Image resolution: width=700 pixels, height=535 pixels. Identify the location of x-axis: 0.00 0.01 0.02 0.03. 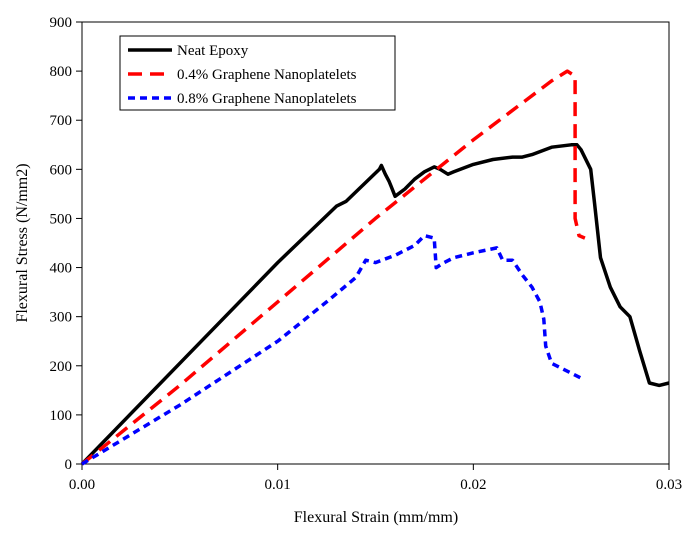
(375, 478).